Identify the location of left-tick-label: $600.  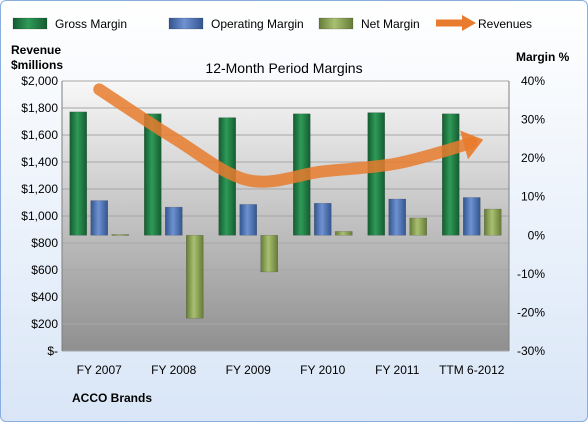
(44, 270).